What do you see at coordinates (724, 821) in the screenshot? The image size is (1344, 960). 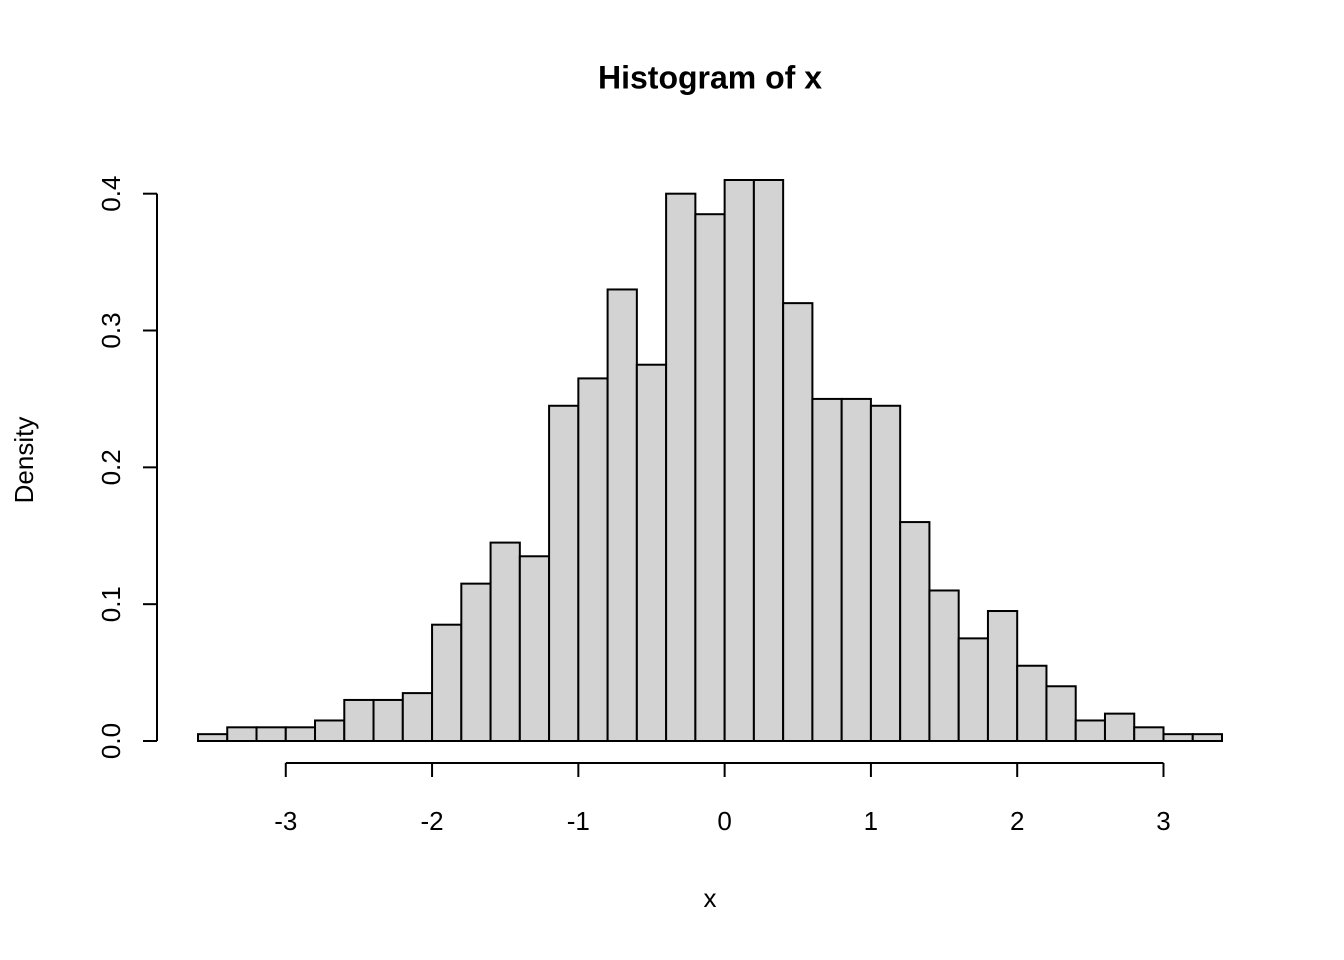 I see `x-tick-label: 0` at bounding box center [724, 821].